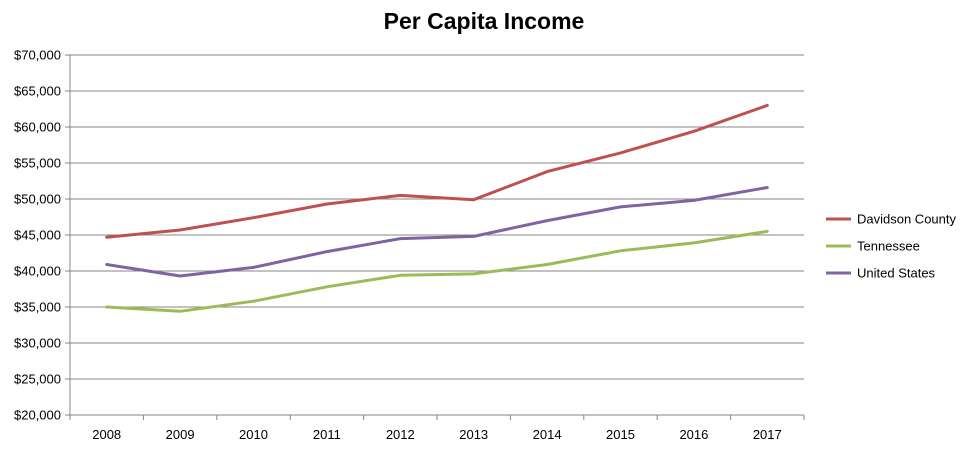 The width and height of the screenshot is (969, 450). I want to click on y-tick-label: $20,000, so click(37, 415).